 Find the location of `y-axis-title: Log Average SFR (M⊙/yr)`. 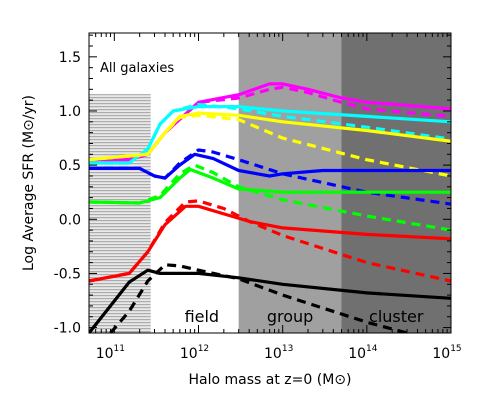

y-axis-title: Log Average SFR (M⊙/yr) is located at coordinates (29, 183).